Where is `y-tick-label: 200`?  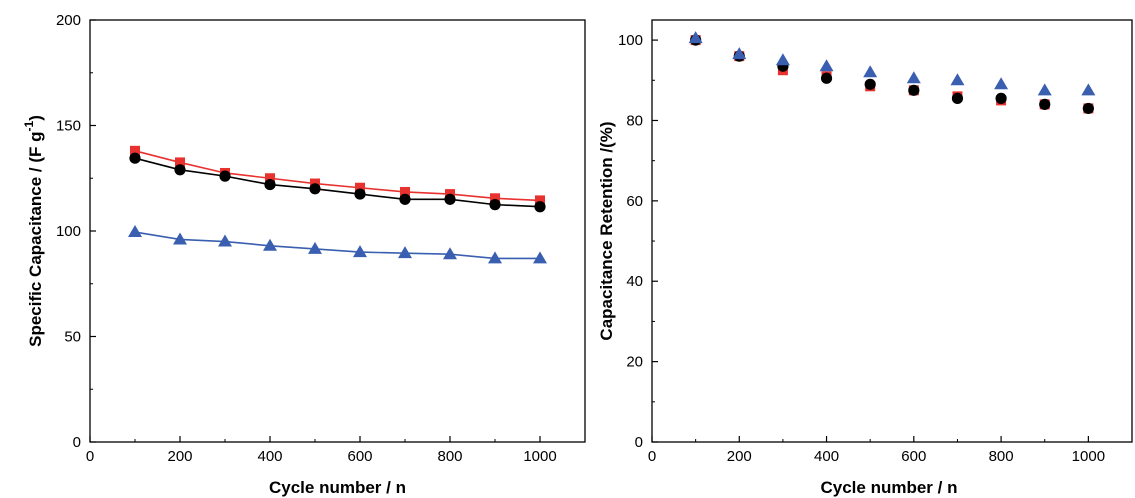 y-tick-label: 200 is located at coordinates (68, 20).